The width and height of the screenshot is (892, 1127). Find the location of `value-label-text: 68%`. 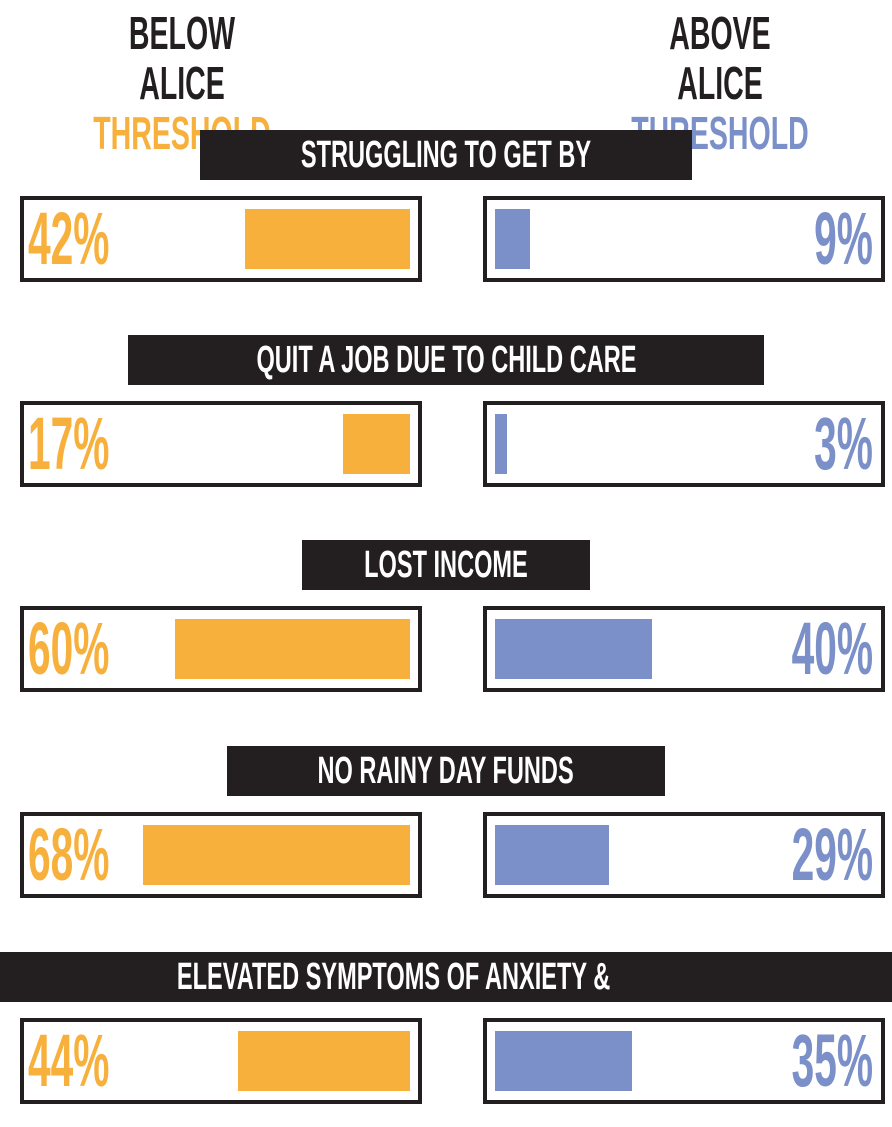

value-label-text: 68% is located at coordinates (69, 854).